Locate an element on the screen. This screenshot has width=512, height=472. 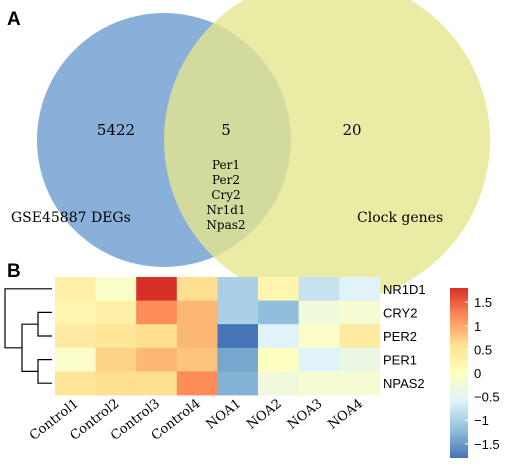
heatmap-row-label: PER1 is located at coordinates (400, 360).